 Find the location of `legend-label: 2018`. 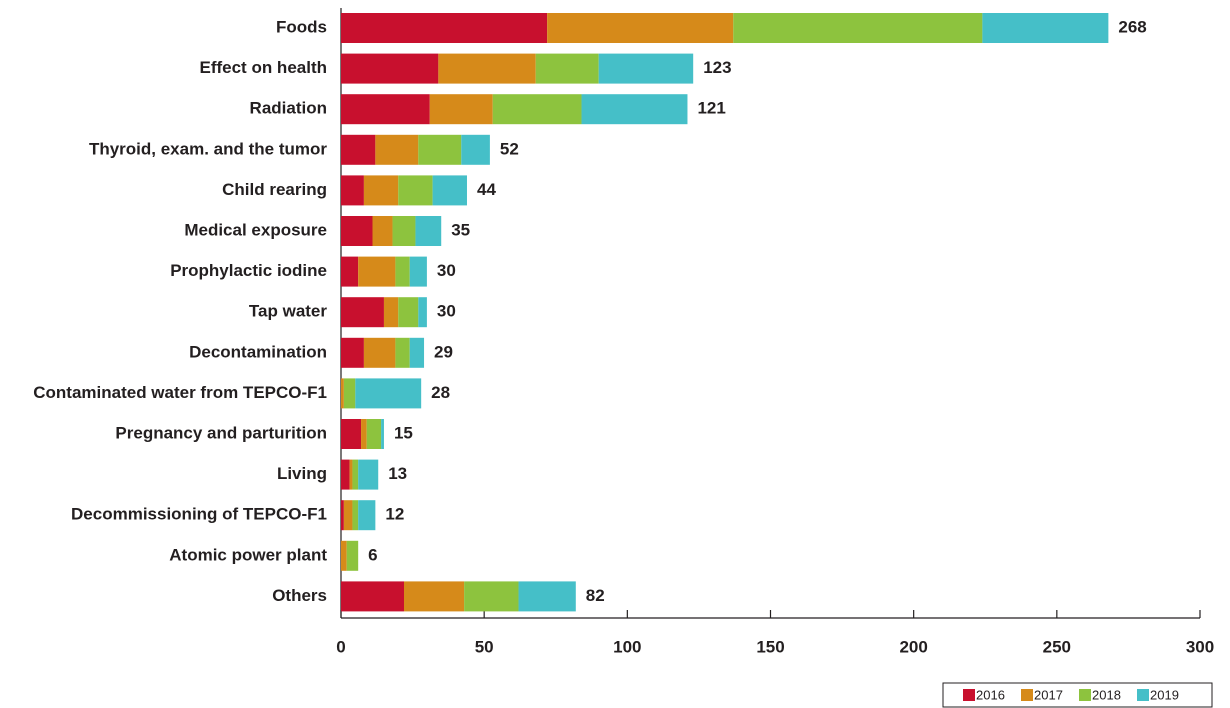

legend-label: 2018 is located at coordinates (1106, 694).